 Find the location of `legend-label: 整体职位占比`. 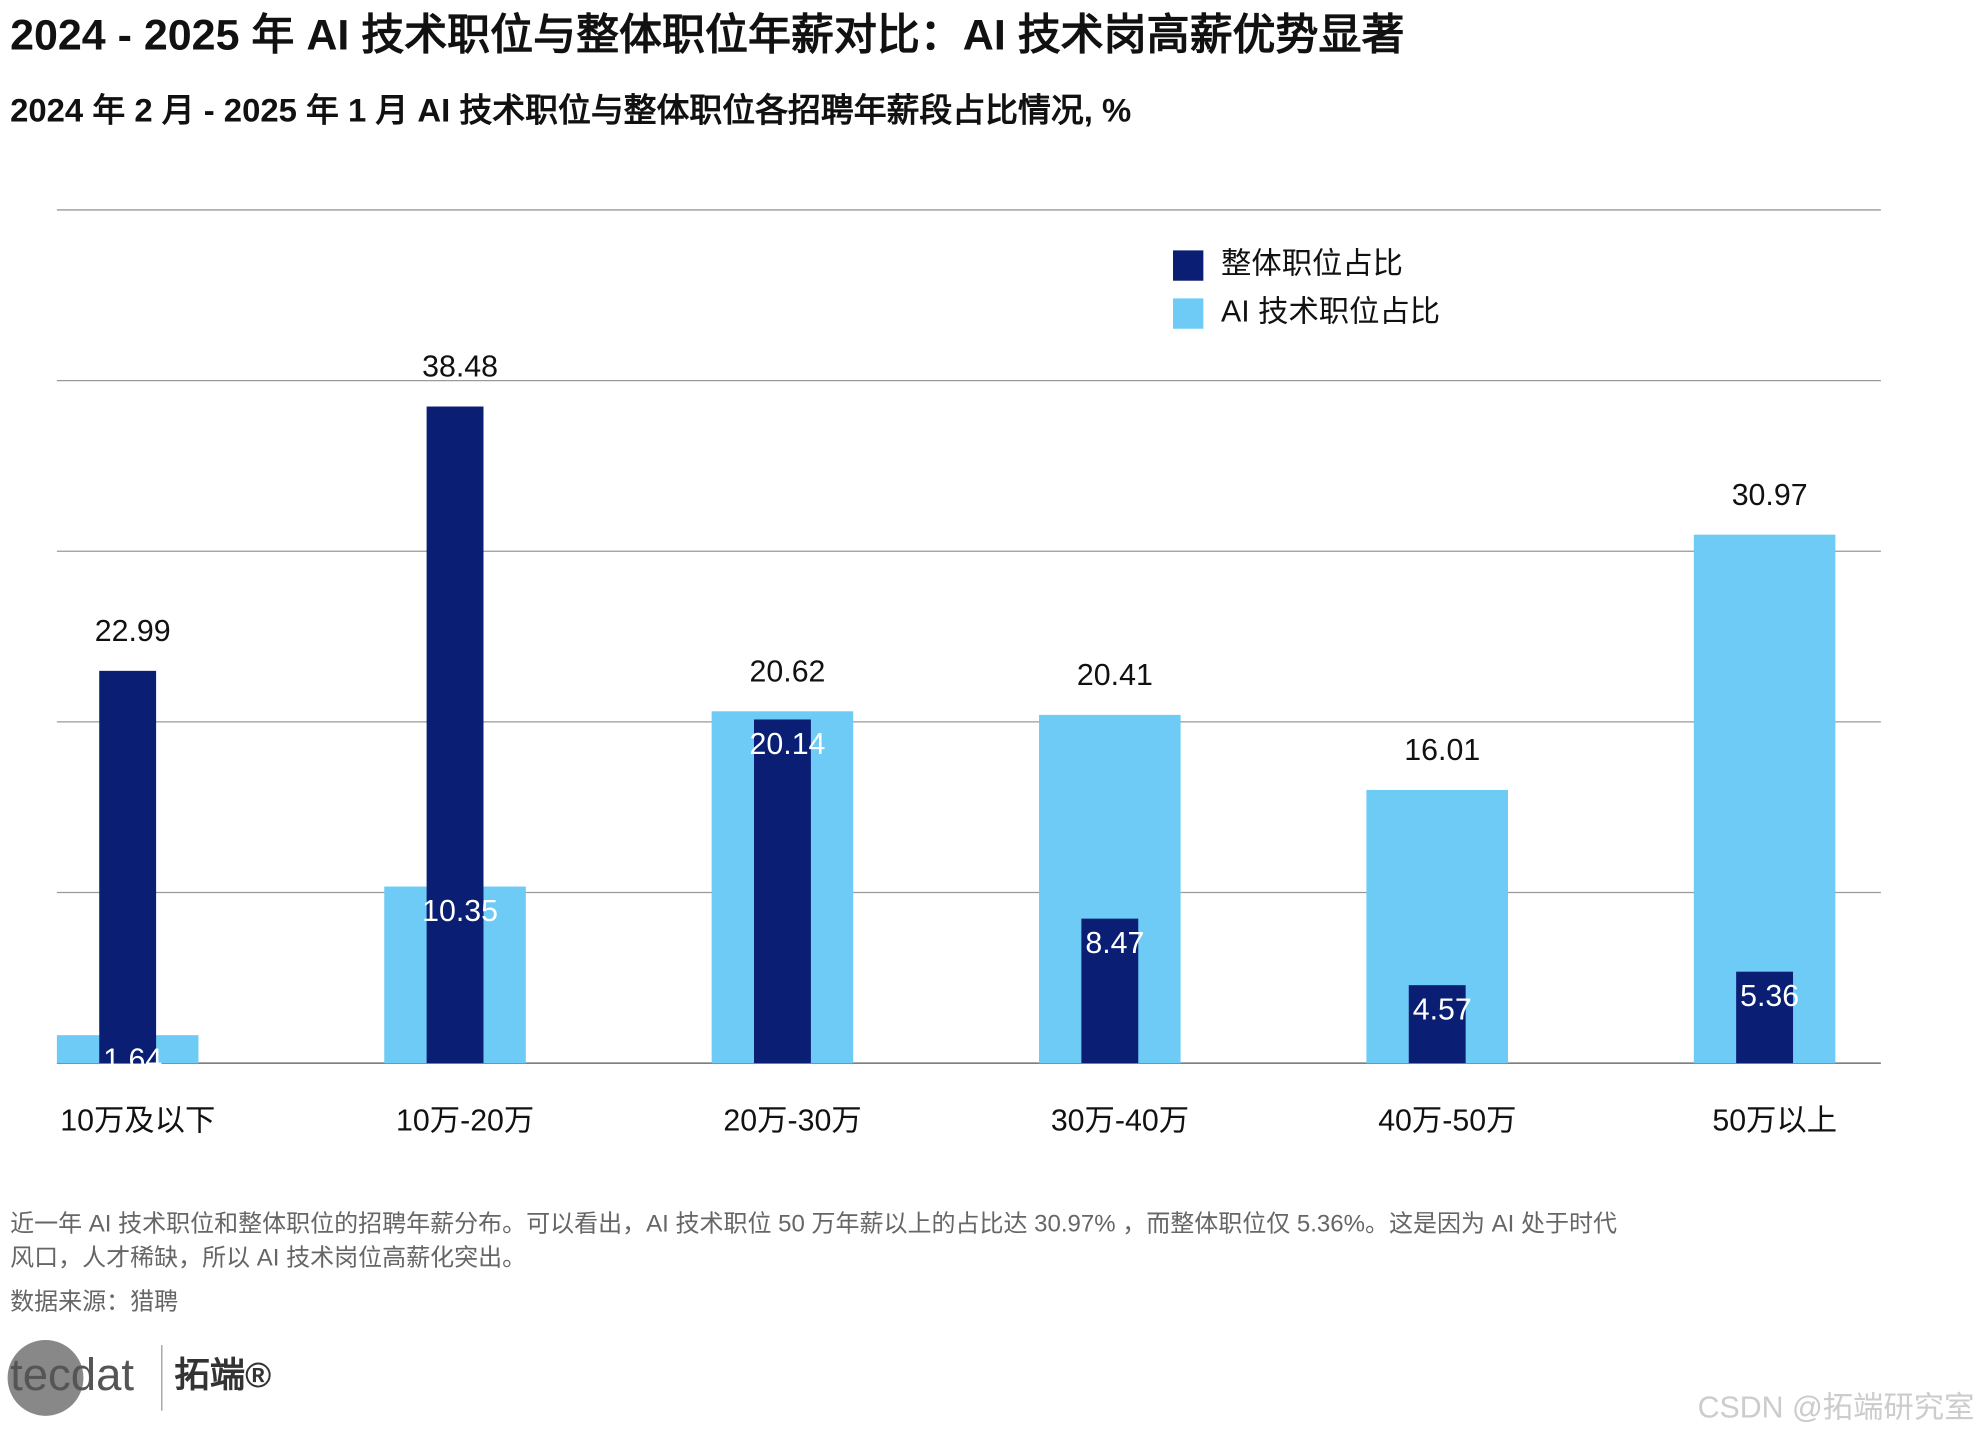

legend-label: 整体职位占比 is located at coordinates (1312, 264).